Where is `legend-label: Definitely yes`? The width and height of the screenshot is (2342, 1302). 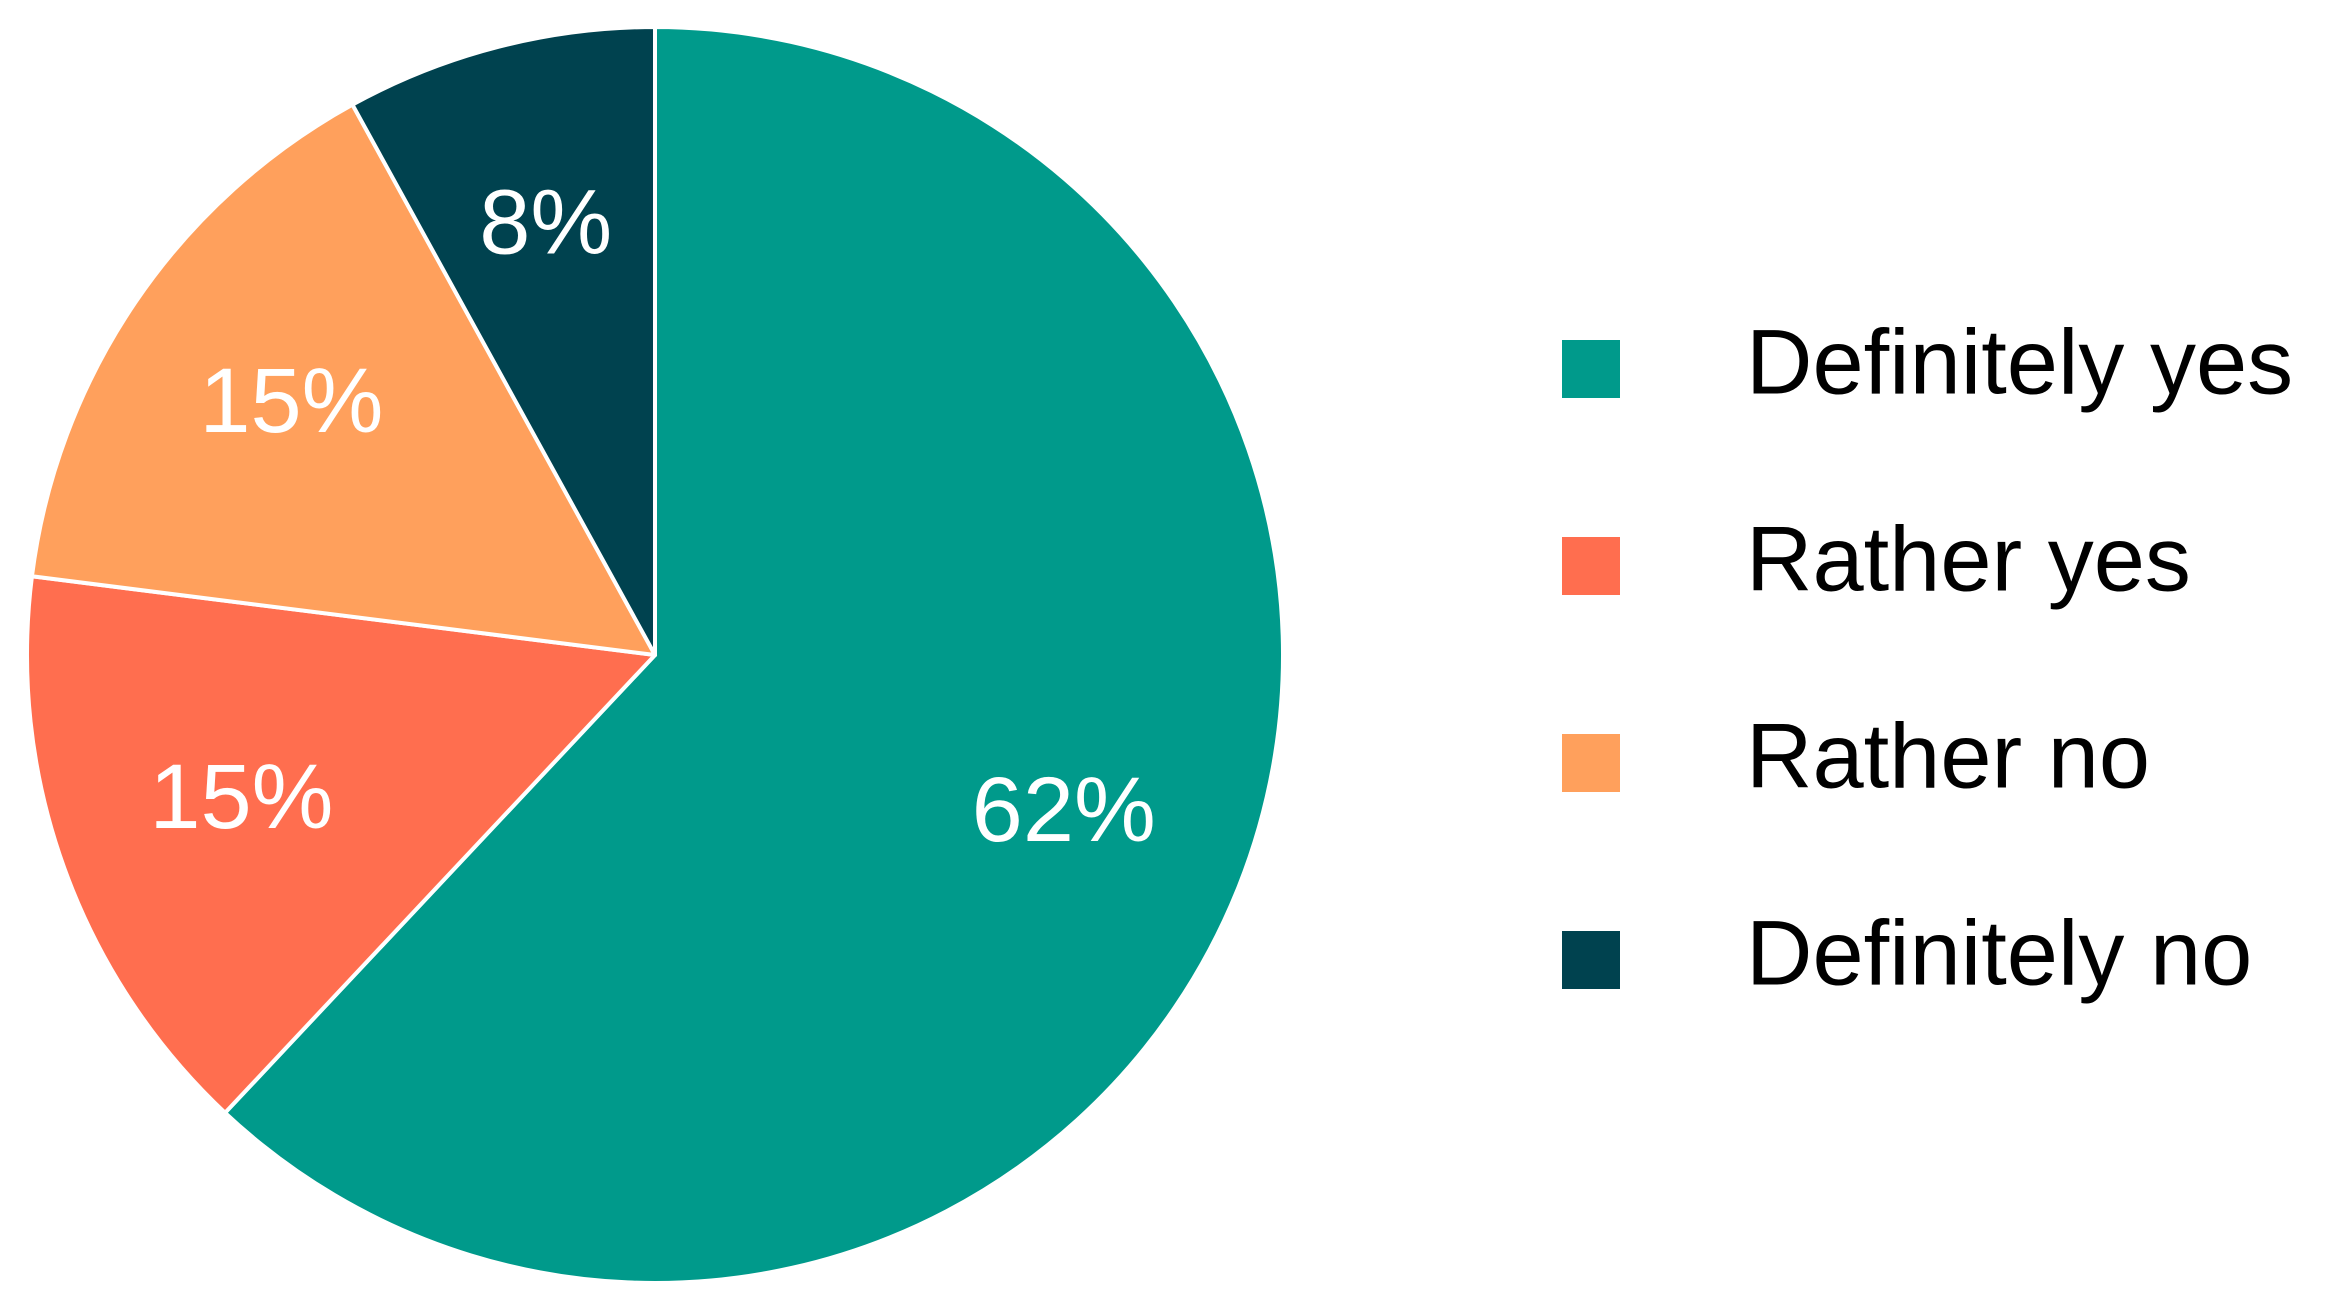 legend-label: Definitely yes is located at coordinates (2019, 362).